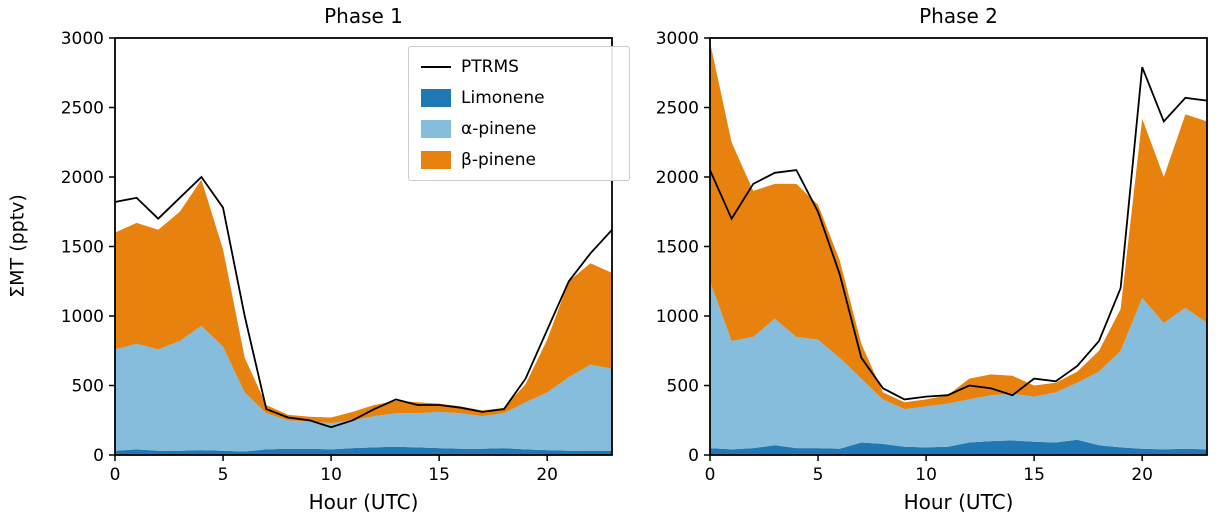 The width and height of the screenshot is (1224, 530). What do you see at coordinates (17, 246) in the screenshot?
I see `y-axis-label: ΣMT (pptv)` at bounding box center [17, 246].